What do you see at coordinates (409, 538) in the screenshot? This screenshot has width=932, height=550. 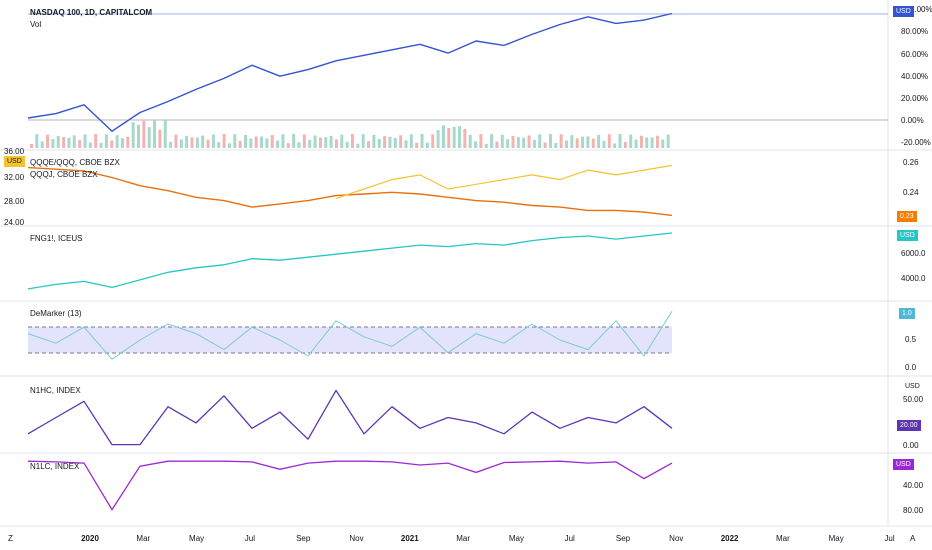 I see `time-axis-tick: 2021` at bounding box center [409, 538].